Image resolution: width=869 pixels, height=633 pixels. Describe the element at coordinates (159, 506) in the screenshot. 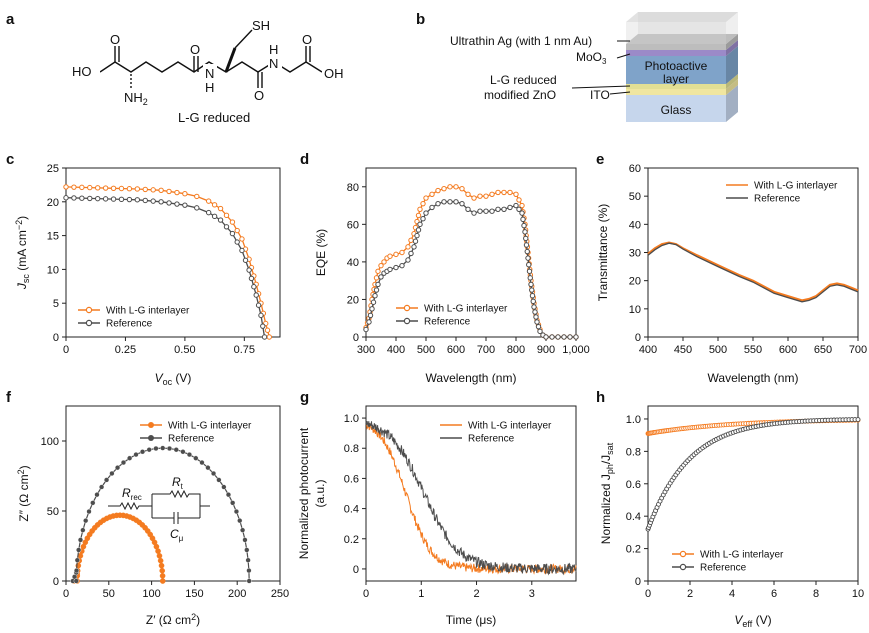

I see `equivalent-circuit` at that location.